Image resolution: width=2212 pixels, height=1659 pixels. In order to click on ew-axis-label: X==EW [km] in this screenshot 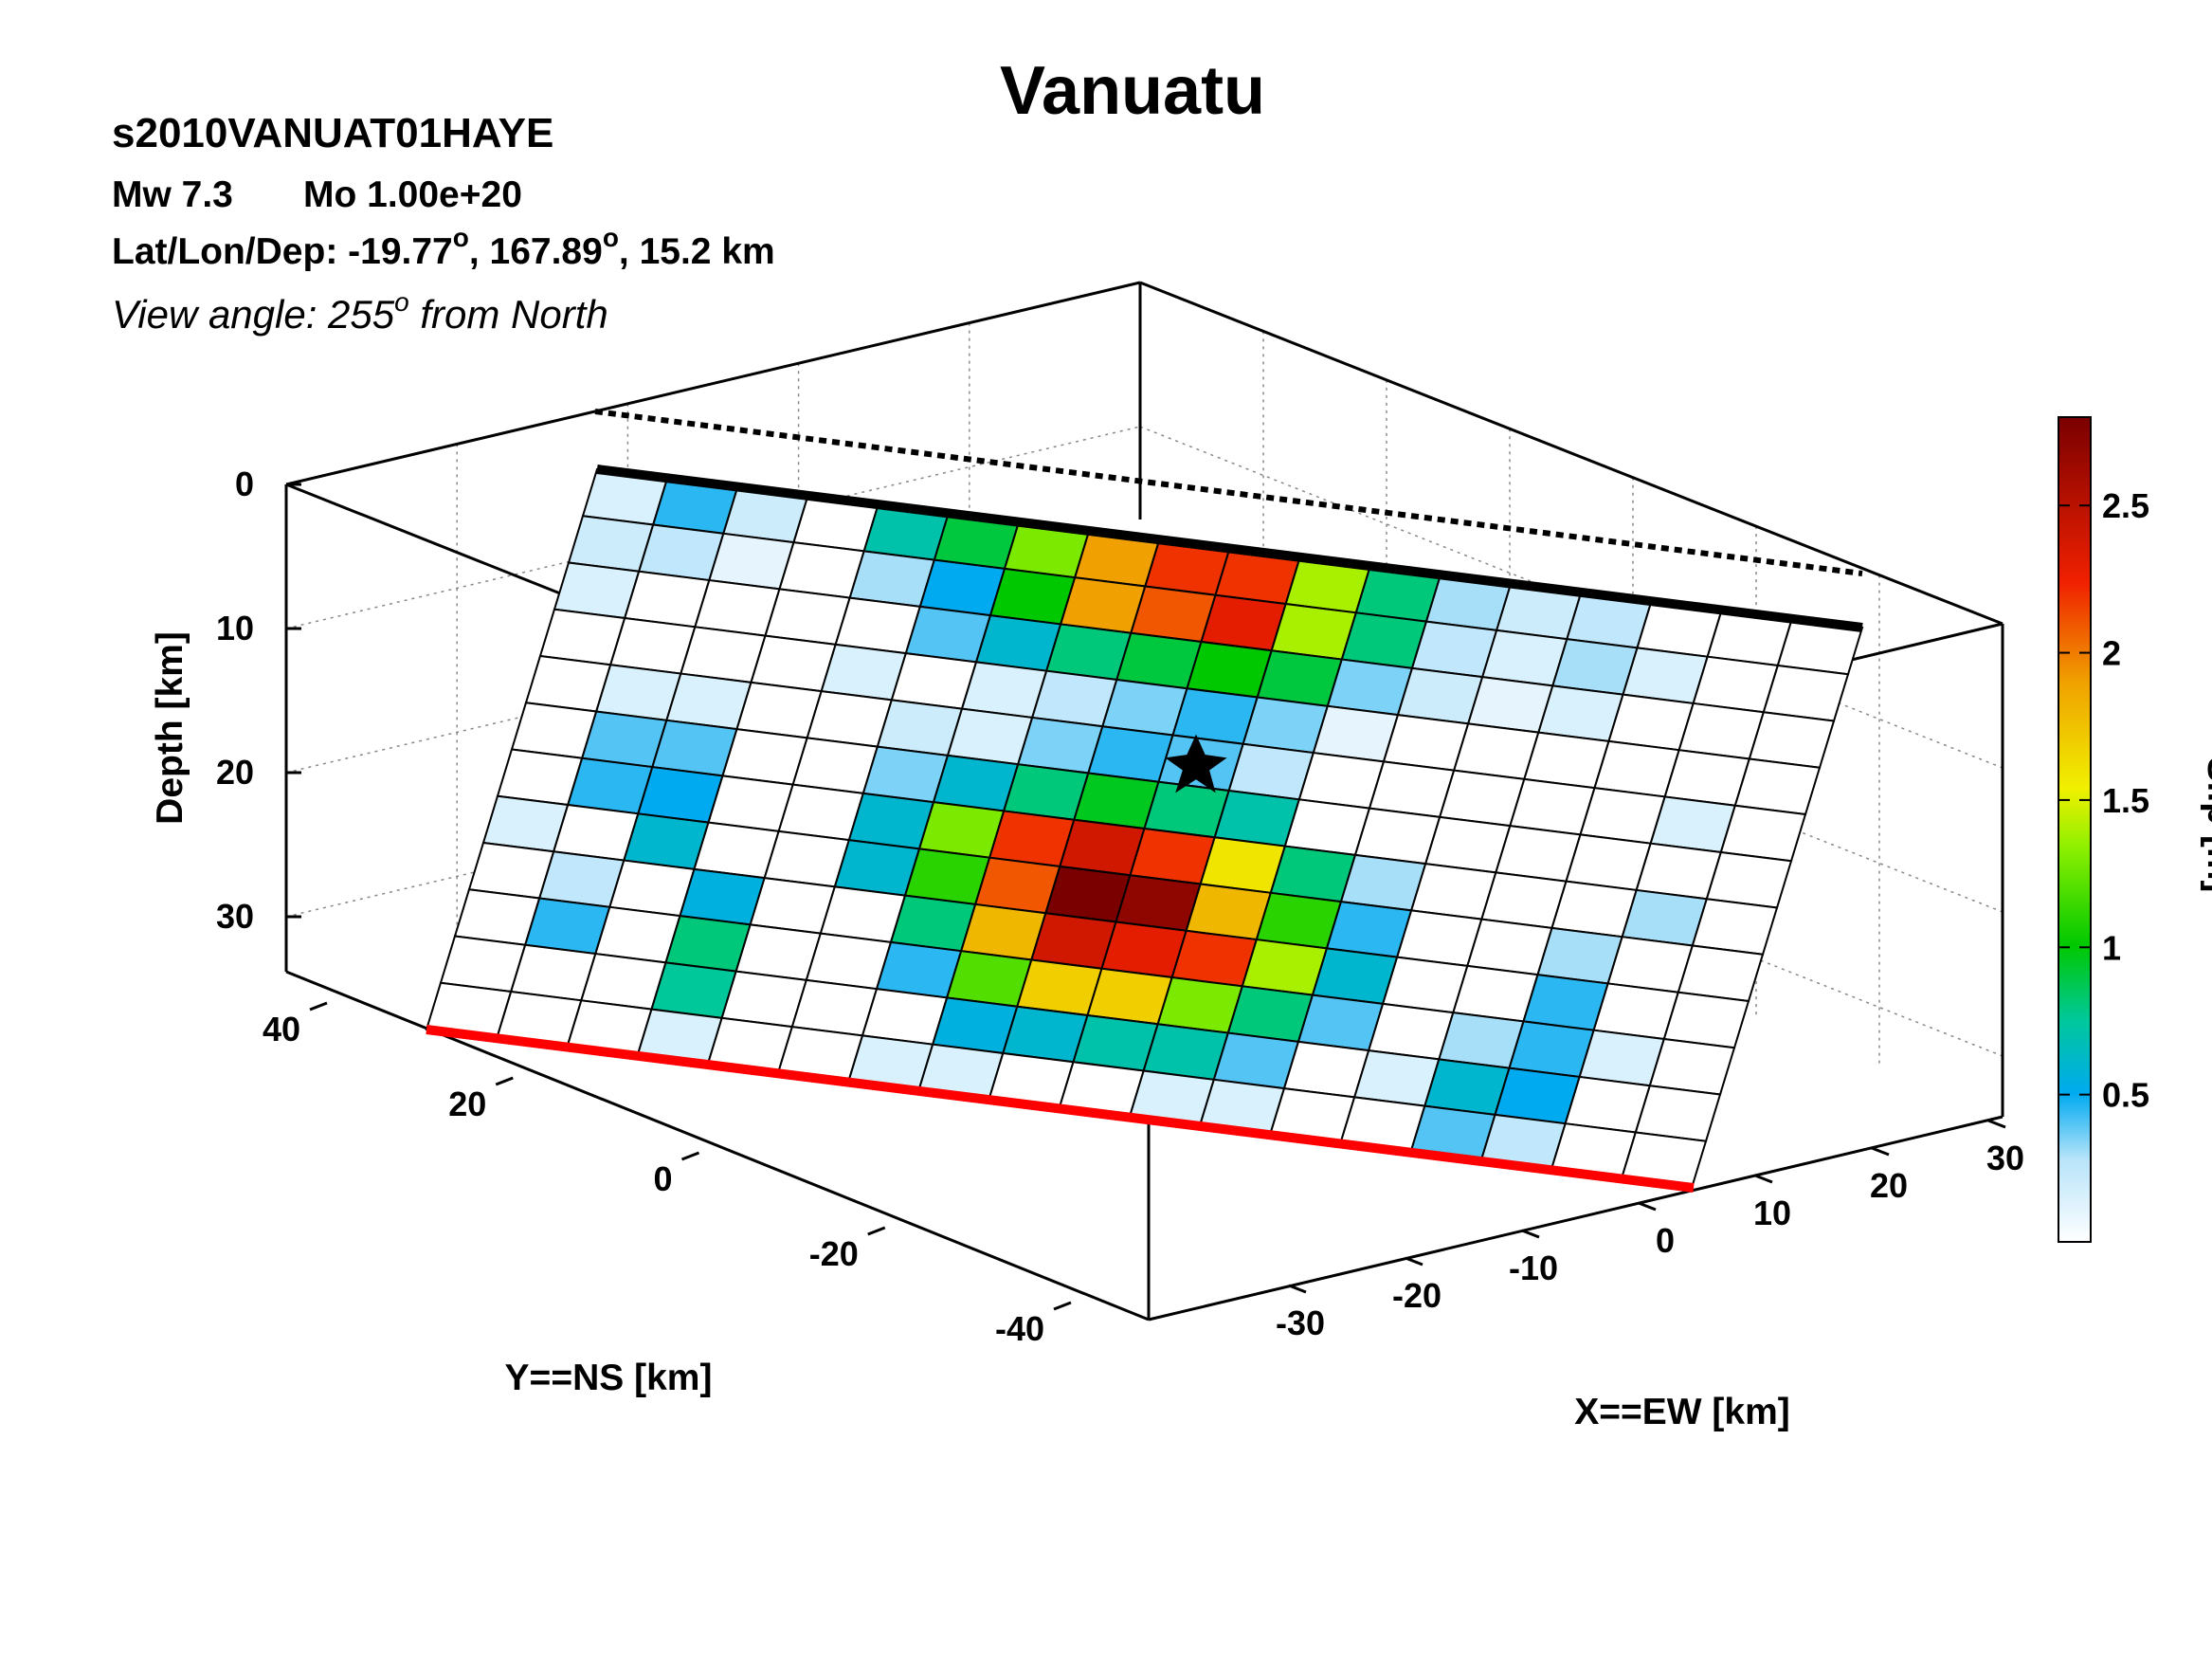, I will do `click(1682, 1412)`.